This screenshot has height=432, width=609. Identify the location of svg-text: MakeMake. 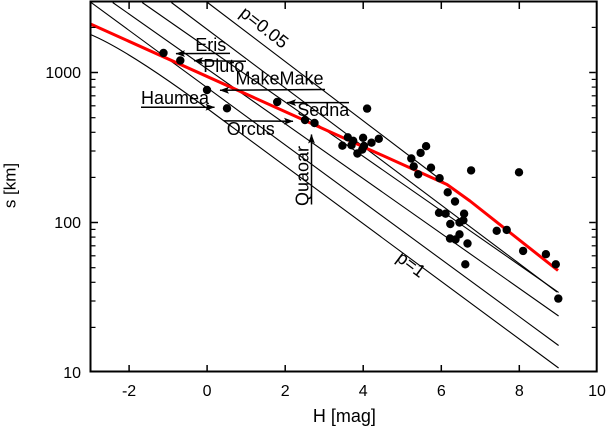
(279, 79).